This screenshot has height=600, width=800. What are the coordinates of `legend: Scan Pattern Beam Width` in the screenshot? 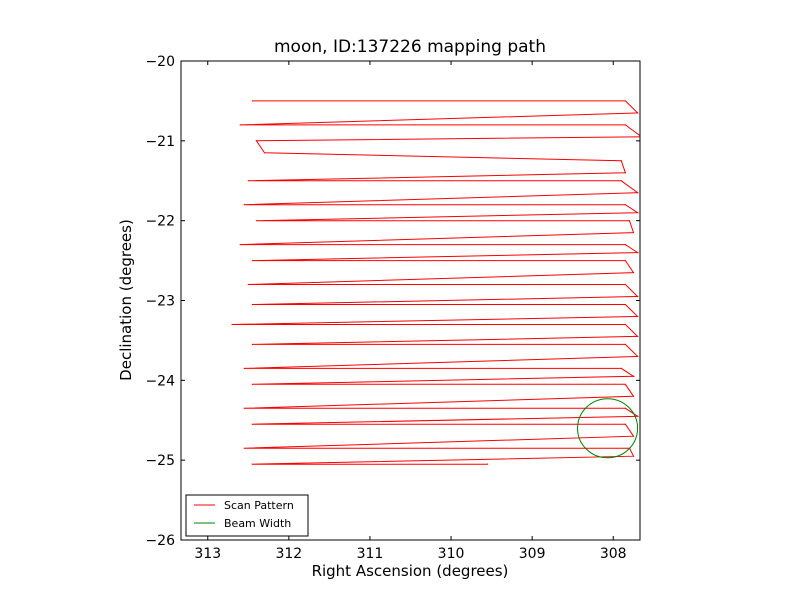 It's located at (247, 515).